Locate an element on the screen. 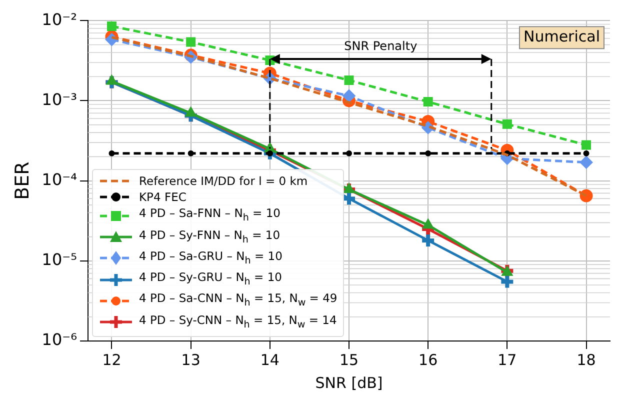  legend-label: Reference IM/DD for l = 0 km is located at coordinates (223, 181).